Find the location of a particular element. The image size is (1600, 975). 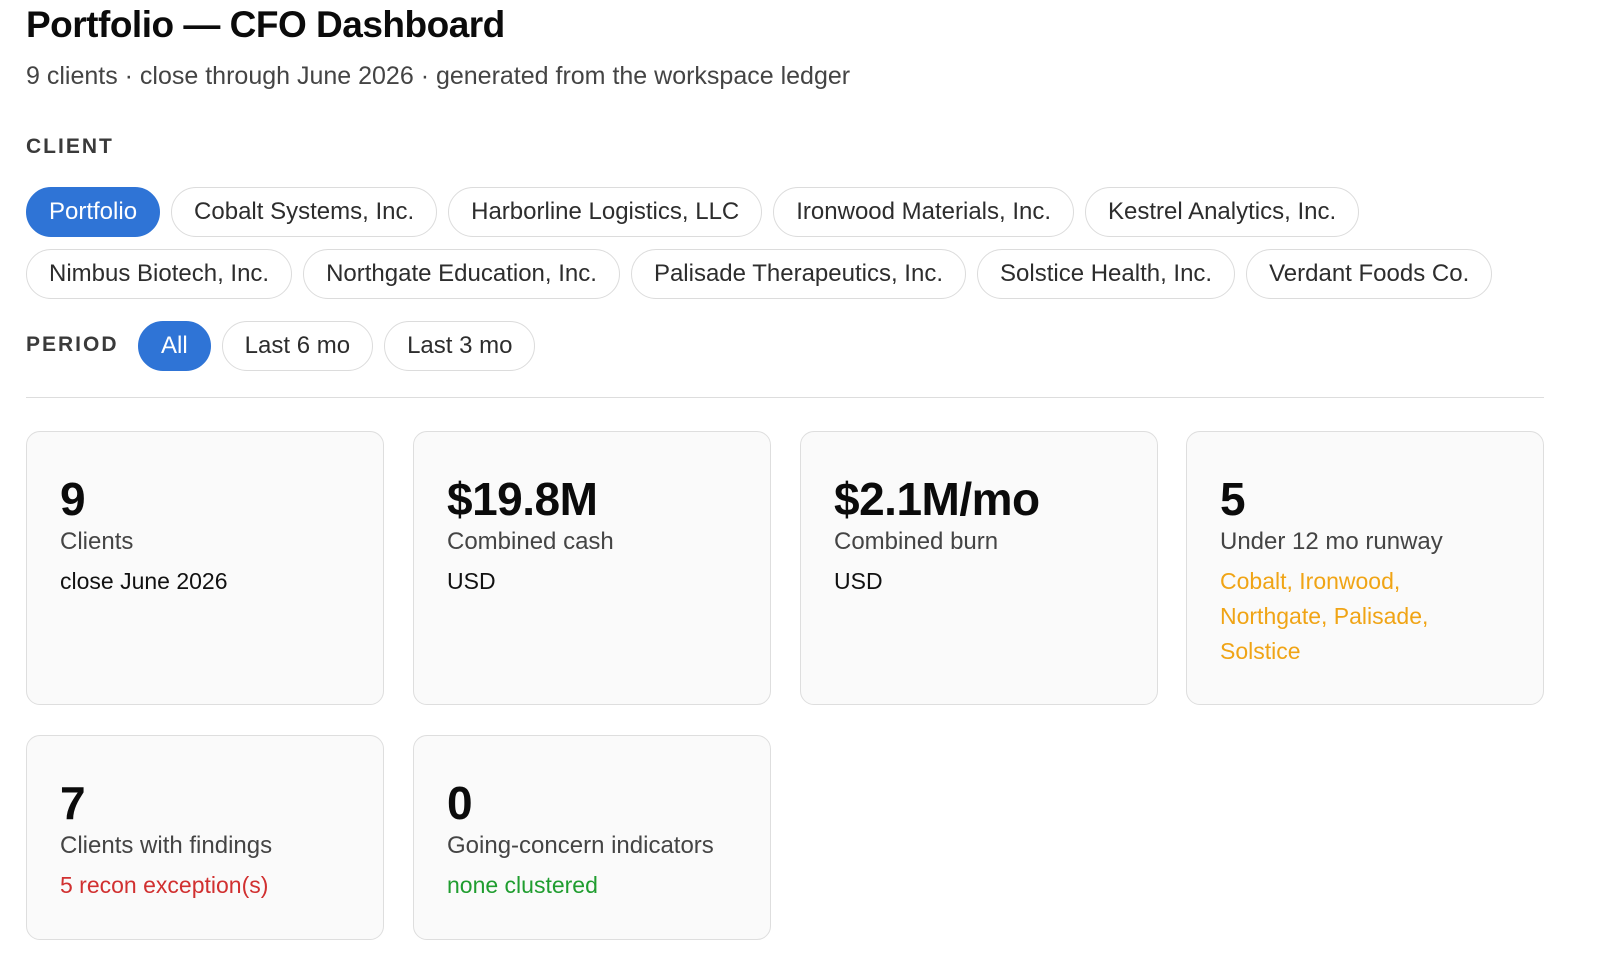

client-chip-northgate: Northgate Education, Inc. is located at coordinates (461, 274).